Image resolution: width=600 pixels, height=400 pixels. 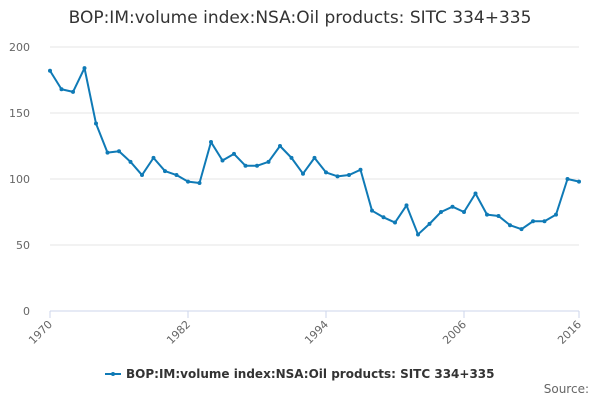 I want to click on y-tick-label: 0, so click(x=26, y=311).